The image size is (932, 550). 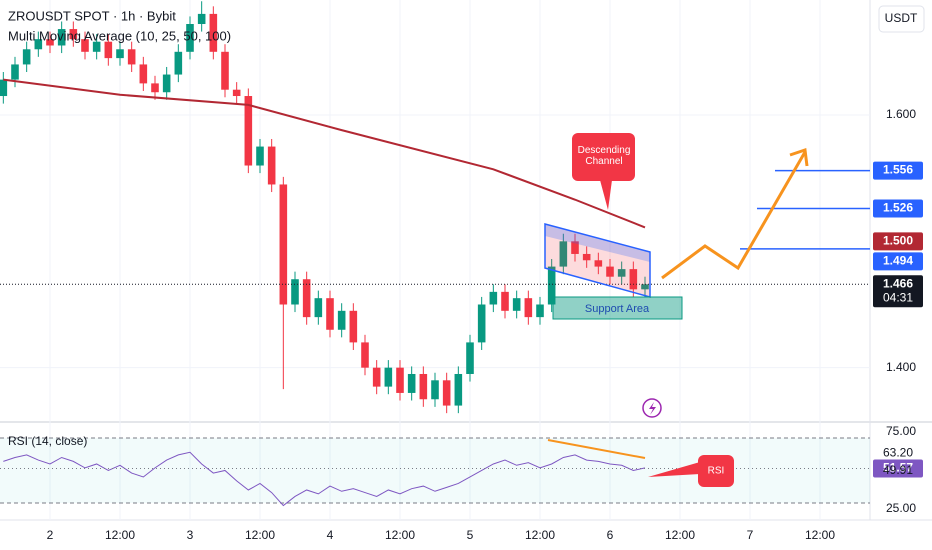 I want to click on price-label: 1.500, so click(x=898, y=240).